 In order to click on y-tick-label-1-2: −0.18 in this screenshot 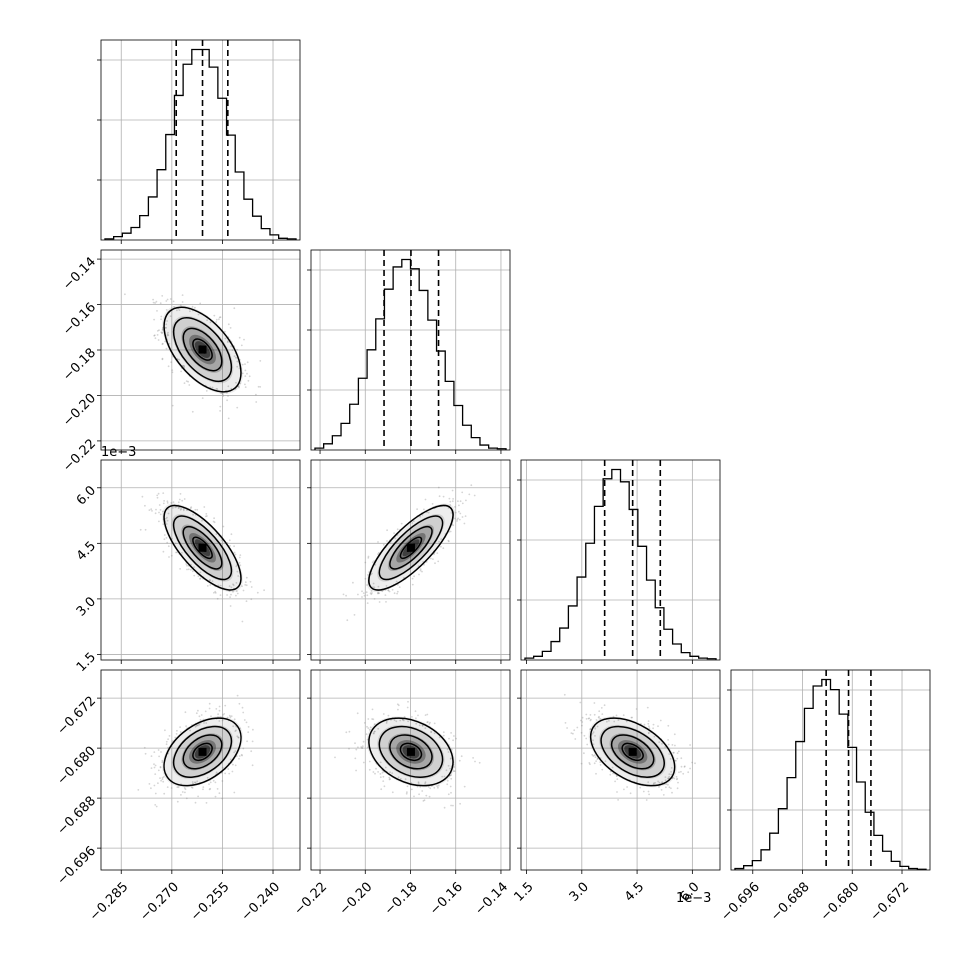, I will do `click(79, 364)`.